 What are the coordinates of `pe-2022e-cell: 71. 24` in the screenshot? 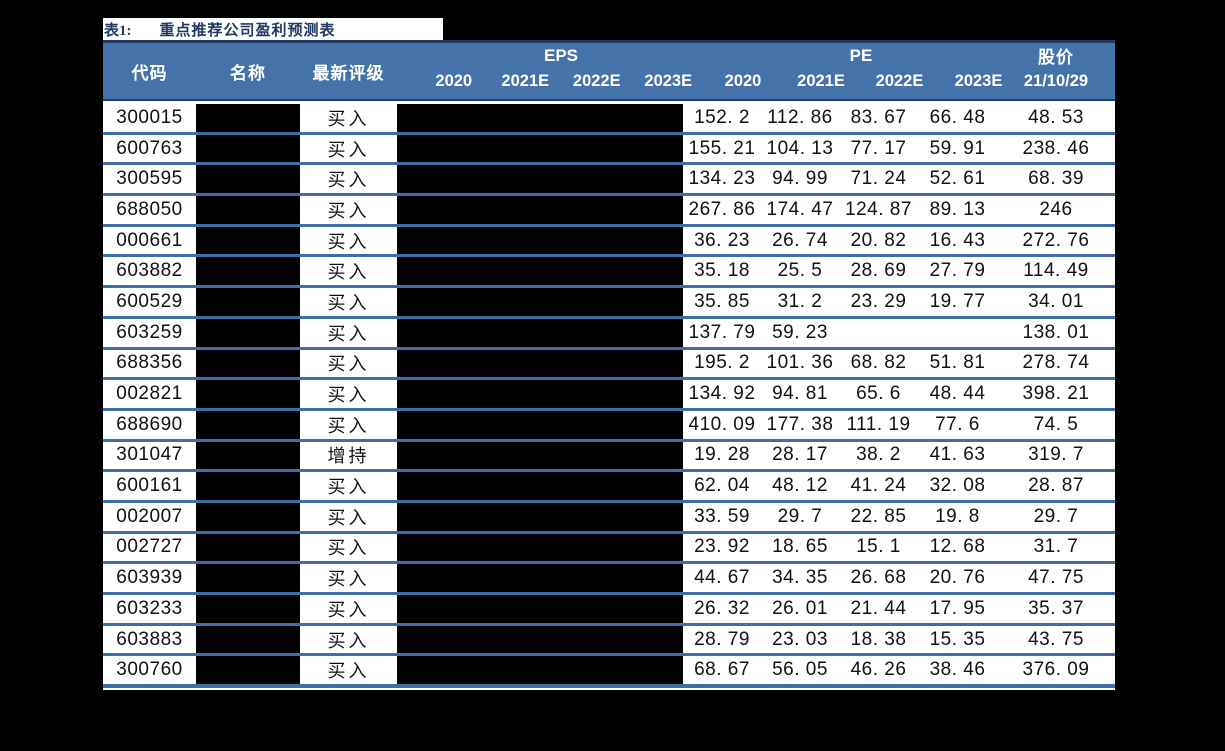 It's located at (878, 179).